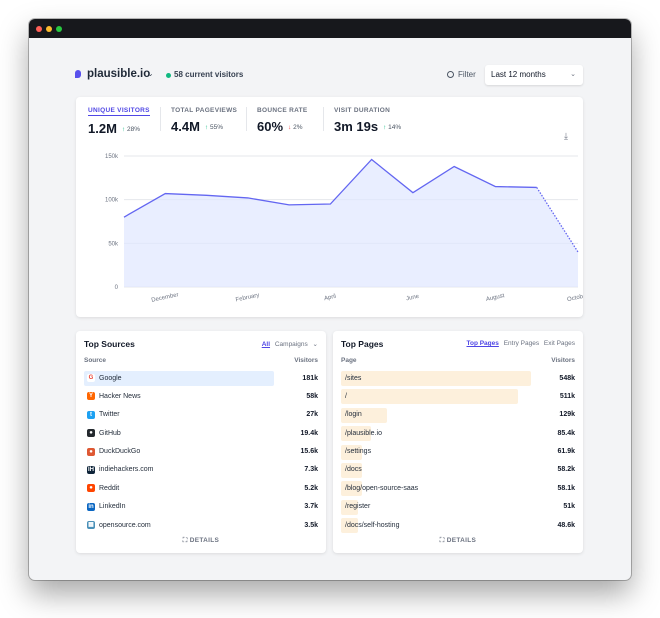  Describe the element at coordinates (311, 470) in the screenshot. I see `row-value: 7.3k` at that location.